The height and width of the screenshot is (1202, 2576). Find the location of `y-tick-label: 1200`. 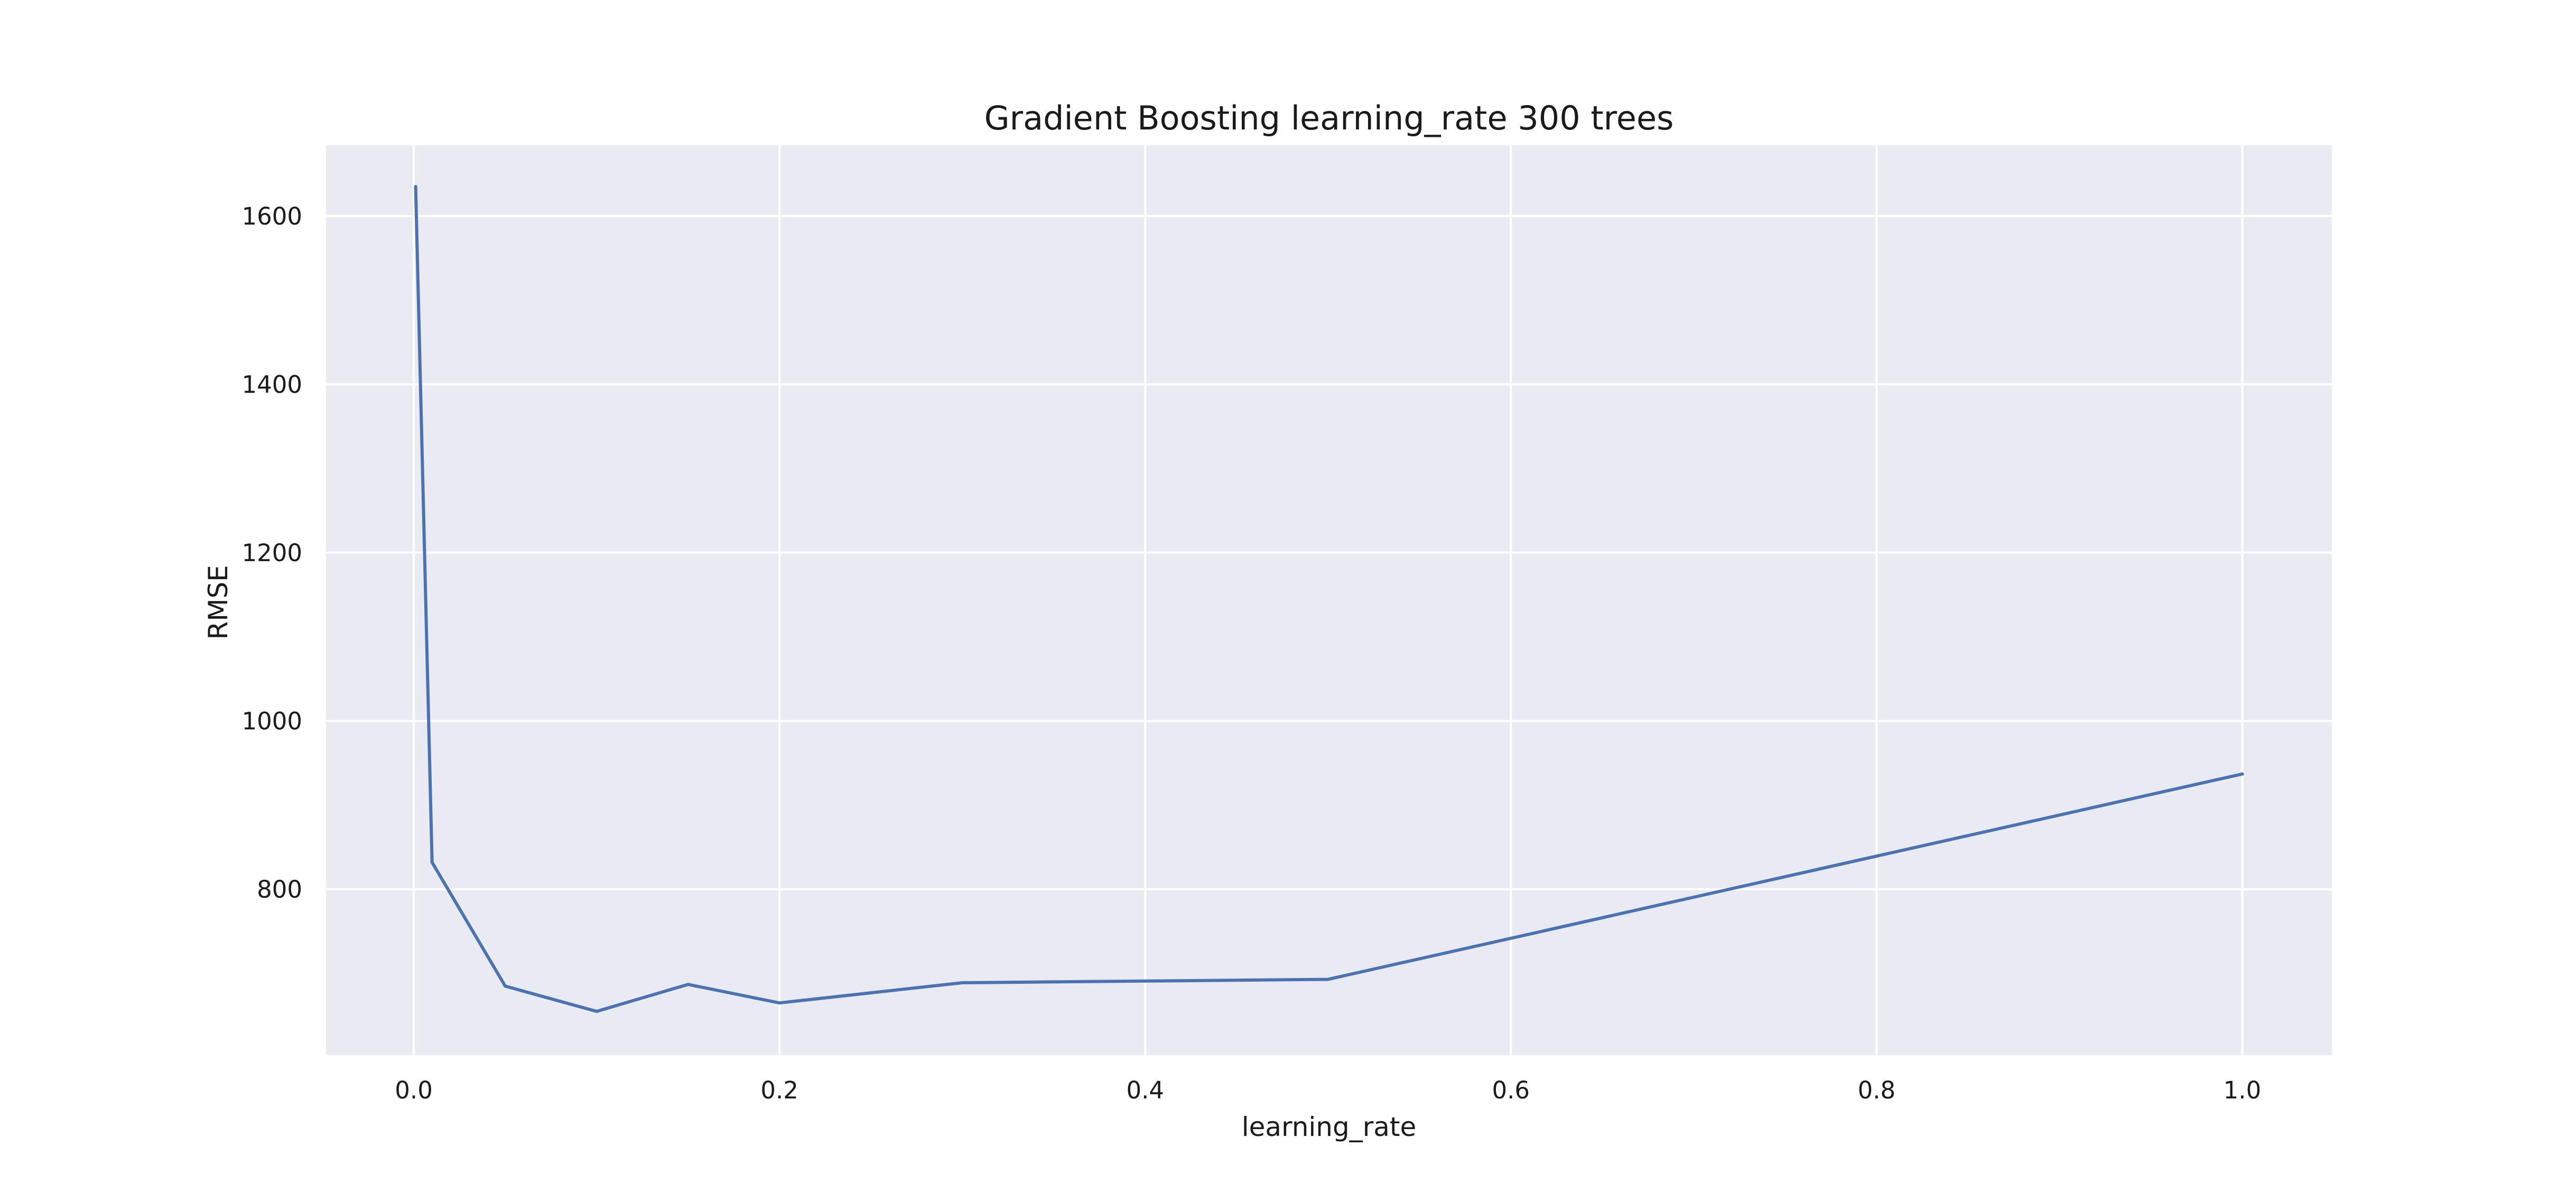

y-tick-label: 1200 is located at coordinates (271, 553).